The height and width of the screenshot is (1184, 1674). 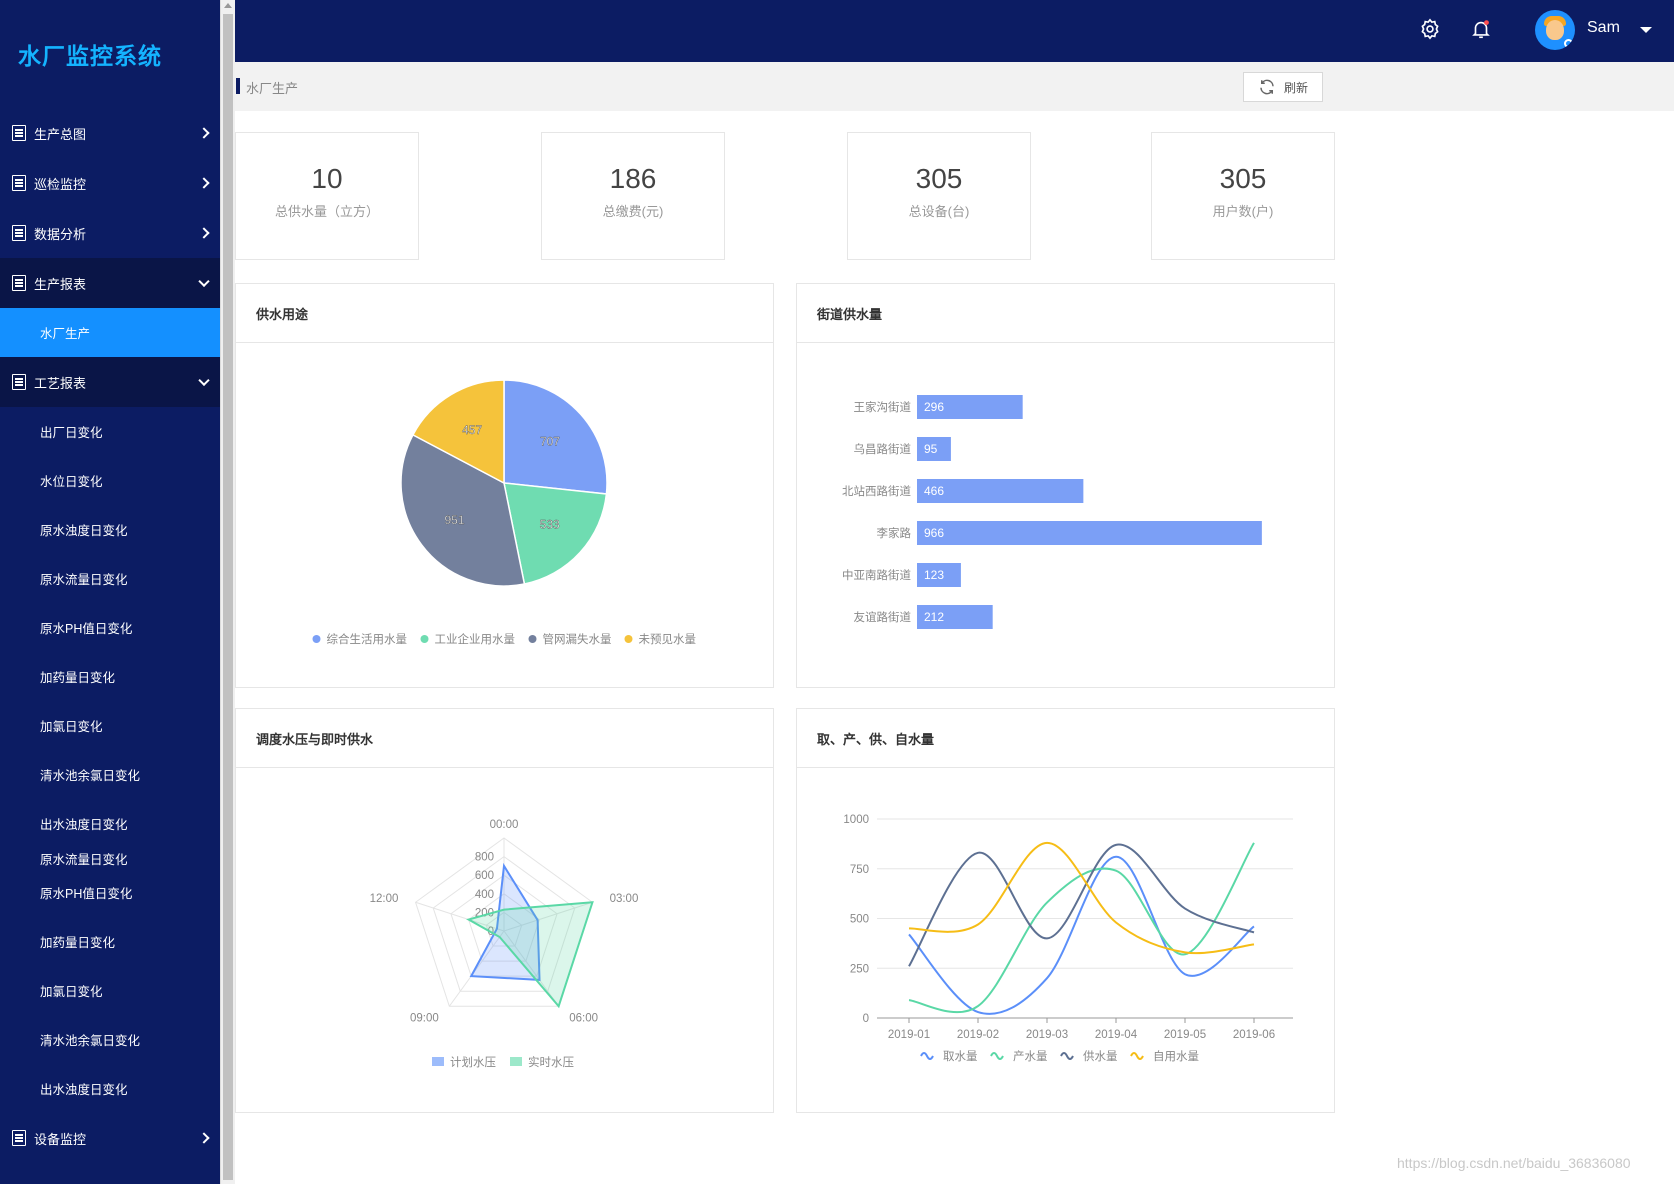 I want to click on sidebar-subitem: 原水浊度日变化, so click(x=84, y=531).